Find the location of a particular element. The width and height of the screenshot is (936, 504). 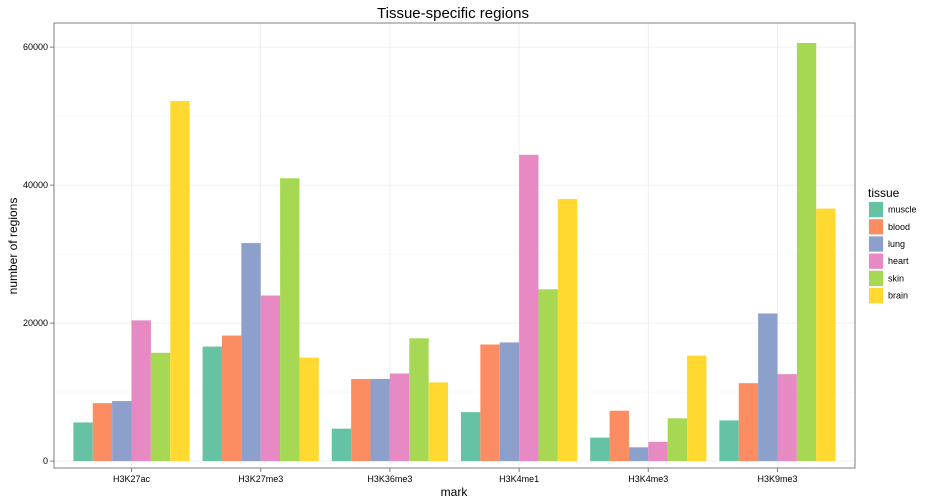

bar-heart-H3K36me3 is located at coordinates (399, 417).